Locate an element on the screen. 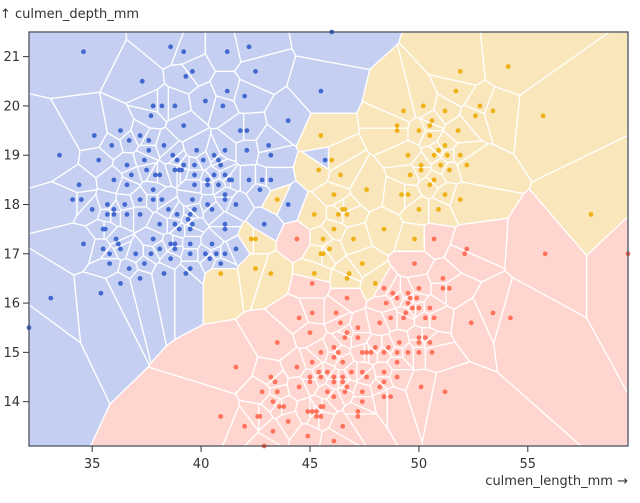 This screenshot has height=503, width=640. y-tick-label: 14 is located at coordinates (11, 402).